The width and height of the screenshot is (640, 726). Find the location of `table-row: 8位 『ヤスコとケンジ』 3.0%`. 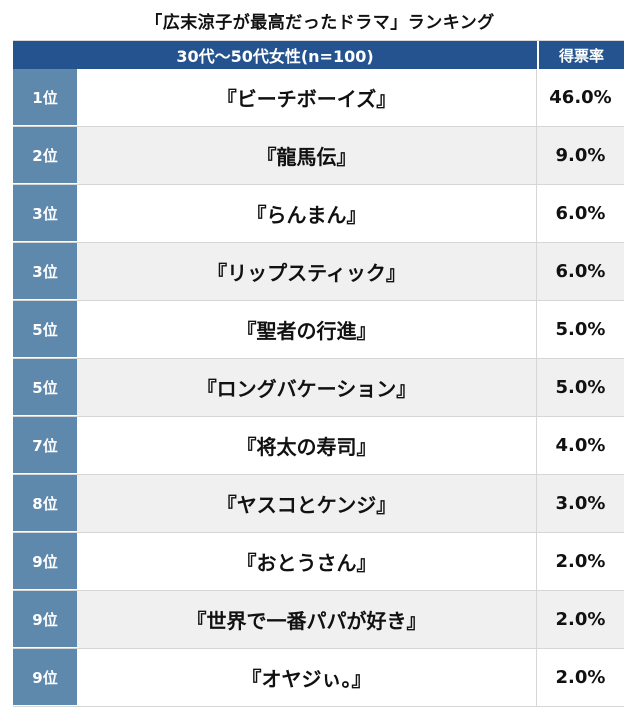

table-row: 8位 『ヤスコとケンジ』 3.0% is located at coordinates (318, 504).